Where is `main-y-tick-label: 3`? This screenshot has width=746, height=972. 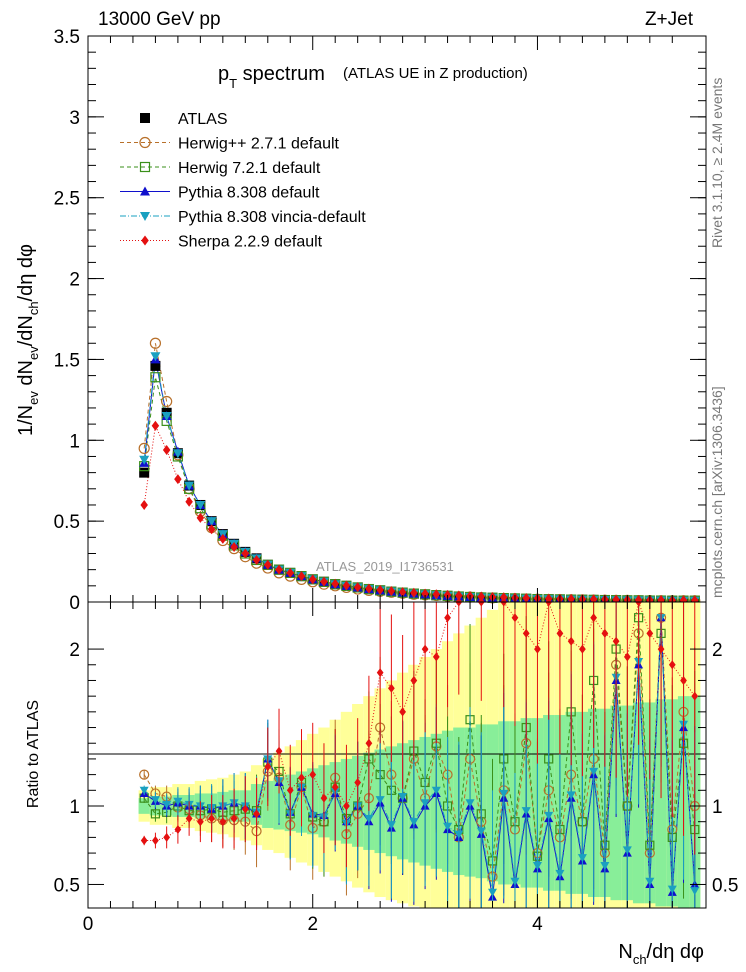
main-y-tick-label: 3 is located at coordinates (74, 118).